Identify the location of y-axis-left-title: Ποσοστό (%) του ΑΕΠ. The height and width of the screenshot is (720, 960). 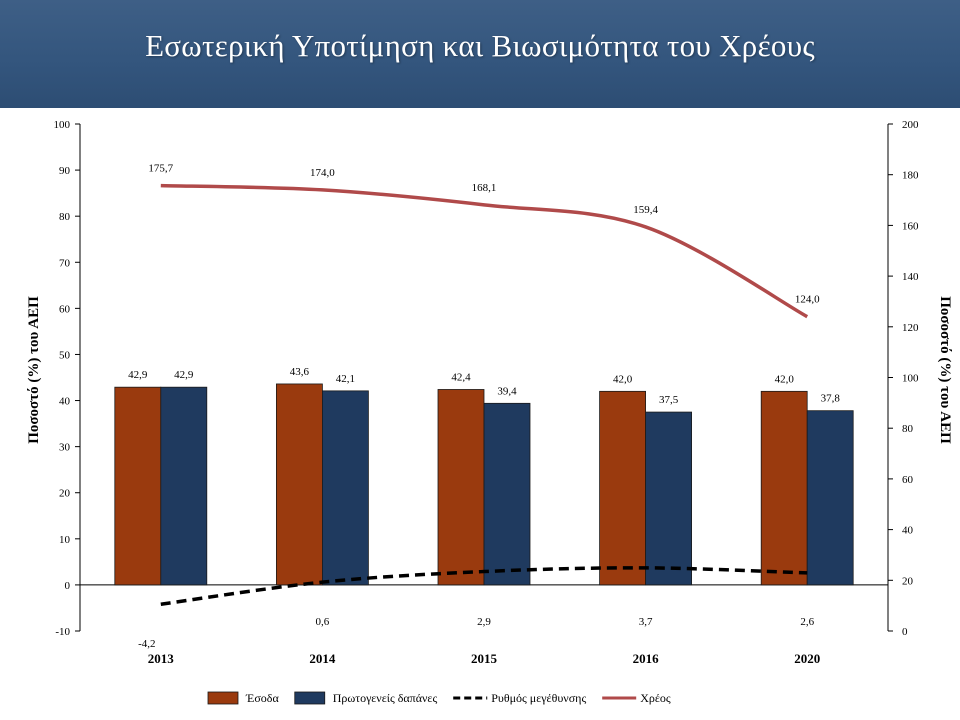
(34, 370).